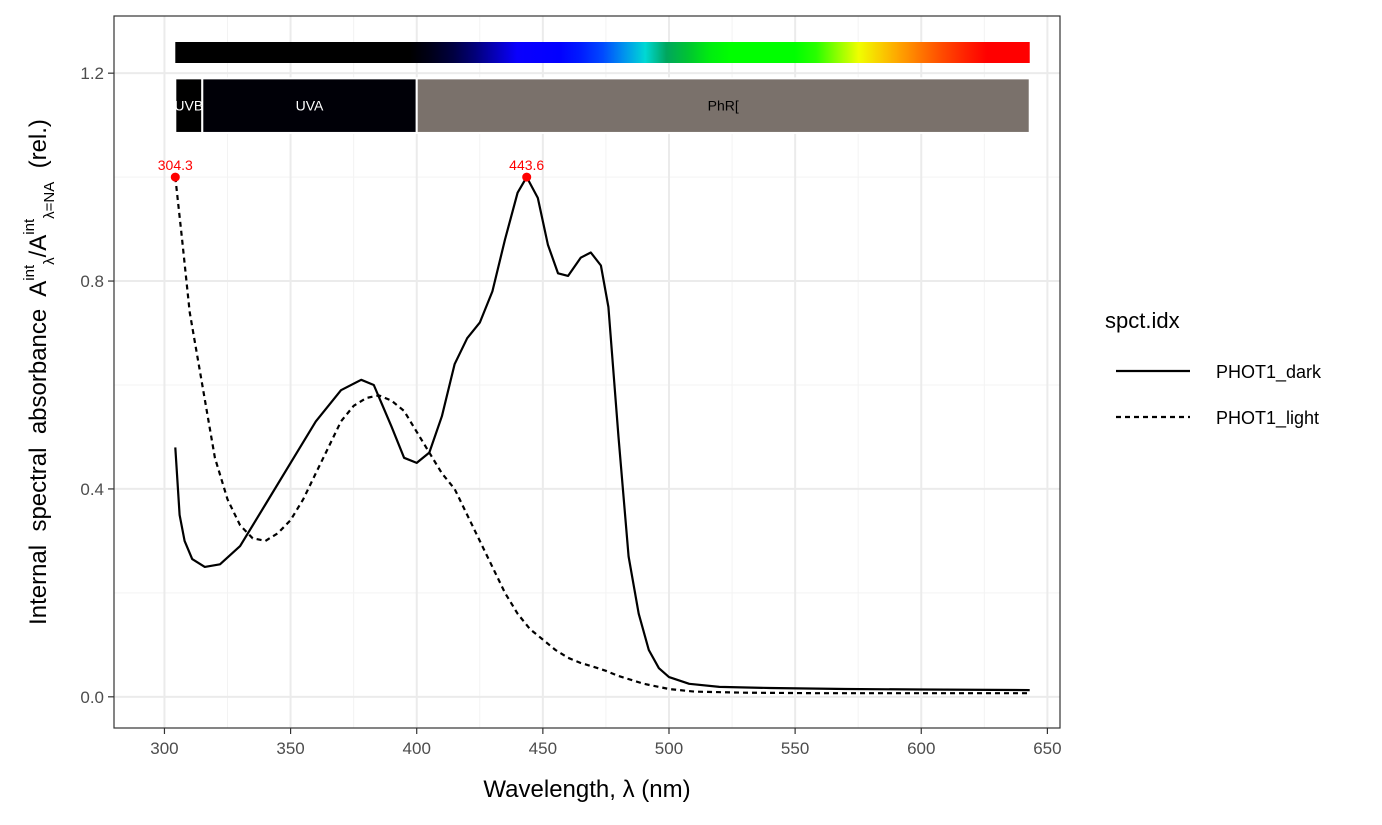 The width and height of the screenshot is (1382, 825). I want to click on spectrum-colour-bar, so click(602, 52).